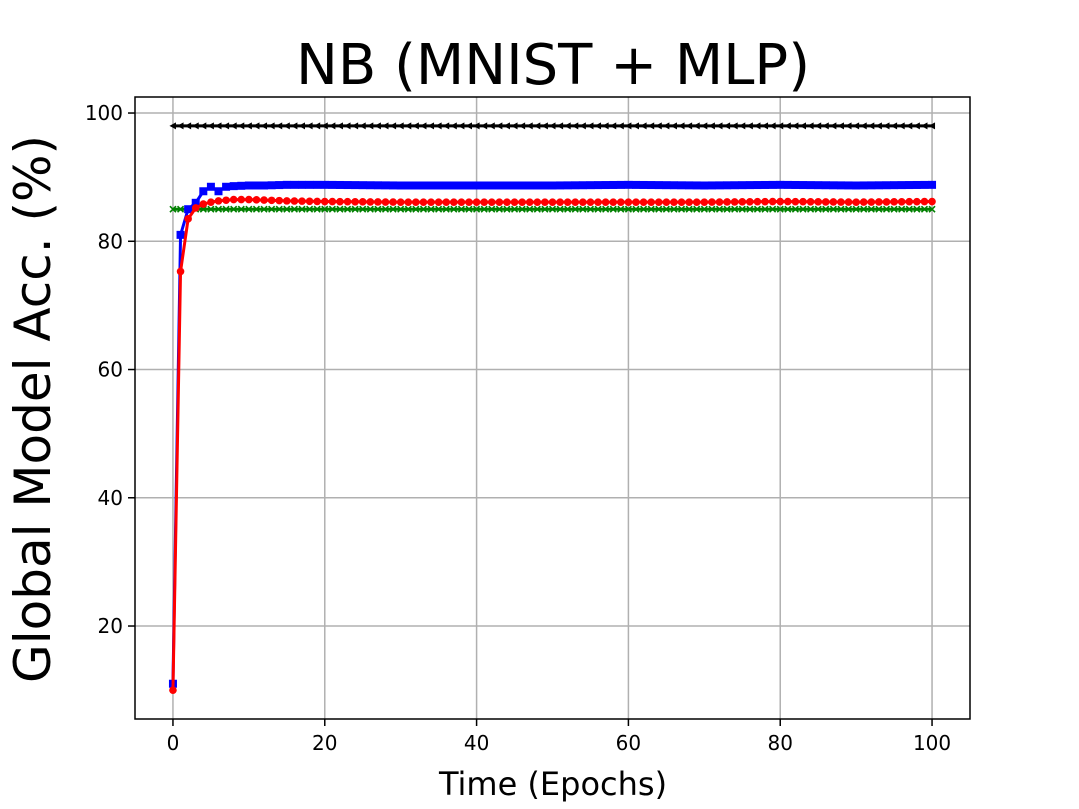 This screenshot has height=809, width=1079. I want to click on y-tick-label: 80, so click(110, 241).